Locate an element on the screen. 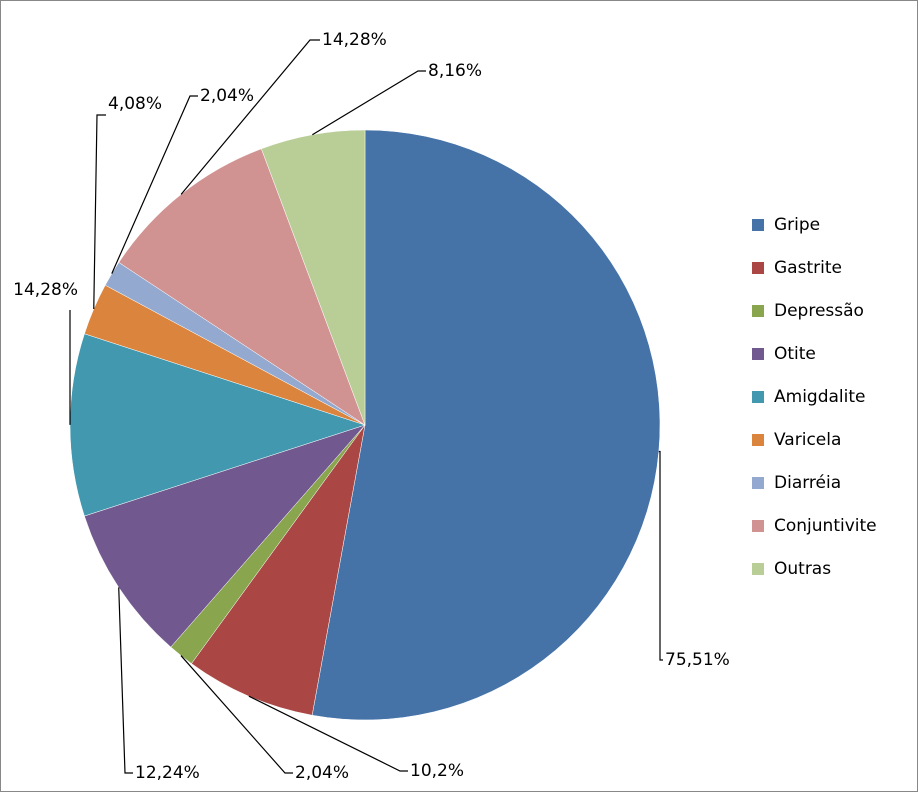 The image size is (918, 792). legend-label: Varicela is located at coordinates (807, 440).